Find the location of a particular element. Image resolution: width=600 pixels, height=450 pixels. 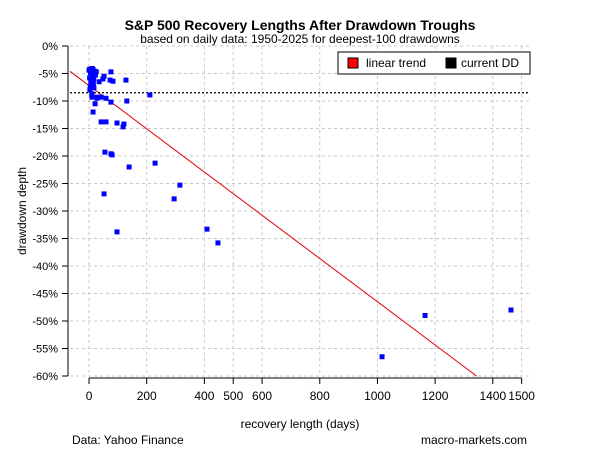

y-tick-label: -35% is located at coordinates (45, 240).